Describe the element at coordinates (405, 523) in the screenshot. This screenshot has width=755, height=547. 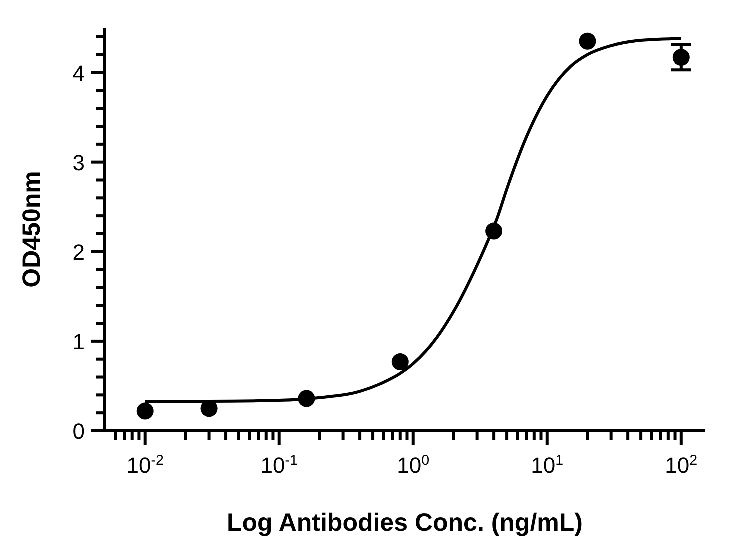
I see `x-axis-title: Log Antibodies Conc. (ng/mL)` at that location.